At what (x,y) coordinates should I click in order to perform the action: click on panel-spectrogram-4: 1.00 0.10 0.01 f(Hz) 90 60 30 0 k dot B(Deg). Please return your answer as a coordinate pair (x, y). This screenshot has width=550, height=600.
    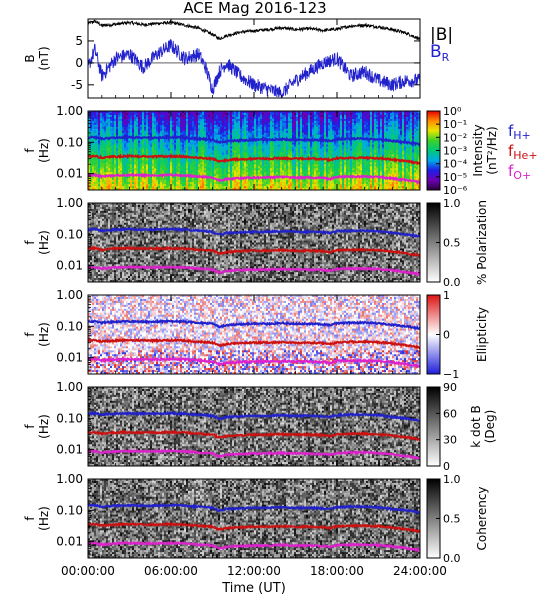
    Looking at the image, I should click on (260, 426).